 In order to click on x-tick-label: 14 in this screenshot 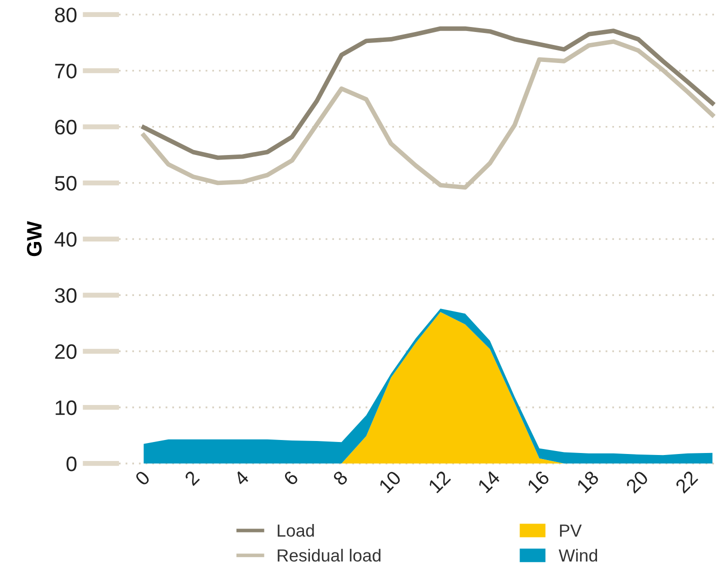, I will do `click(489, 482)`.